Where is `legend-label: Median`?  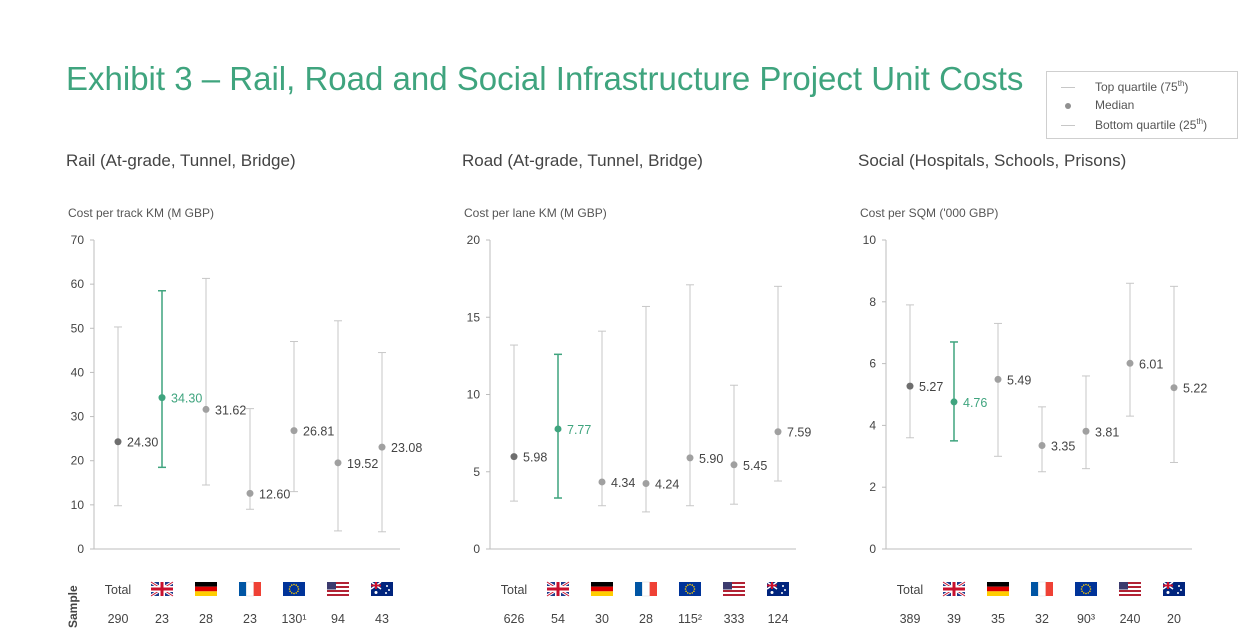
legend-label: Median is located at coordinates (1115, 105).